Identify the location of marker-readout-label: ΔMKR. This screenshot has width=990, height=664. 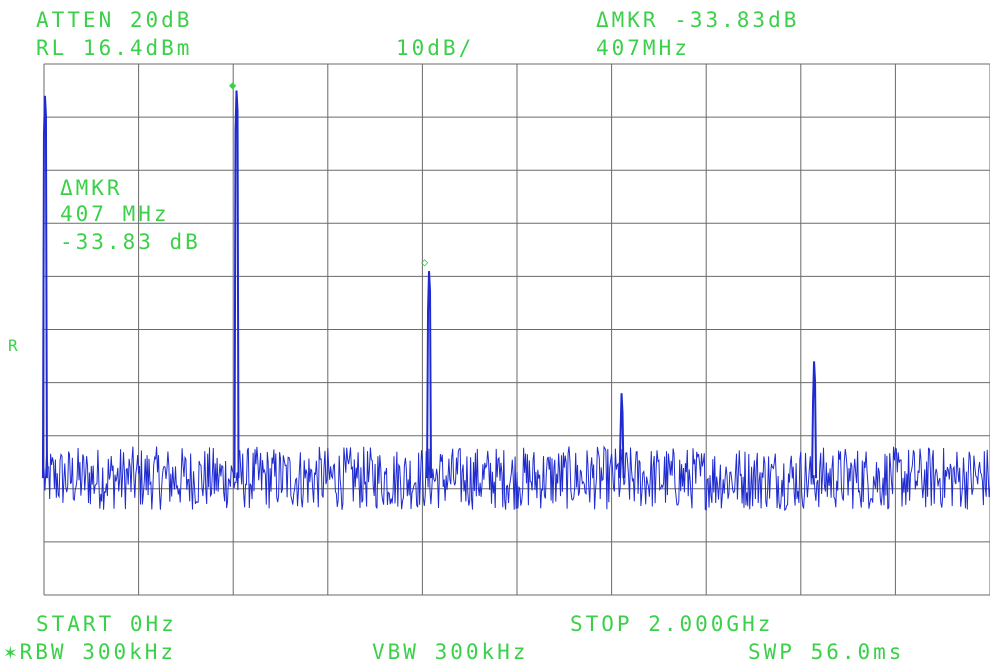
(91, 188).